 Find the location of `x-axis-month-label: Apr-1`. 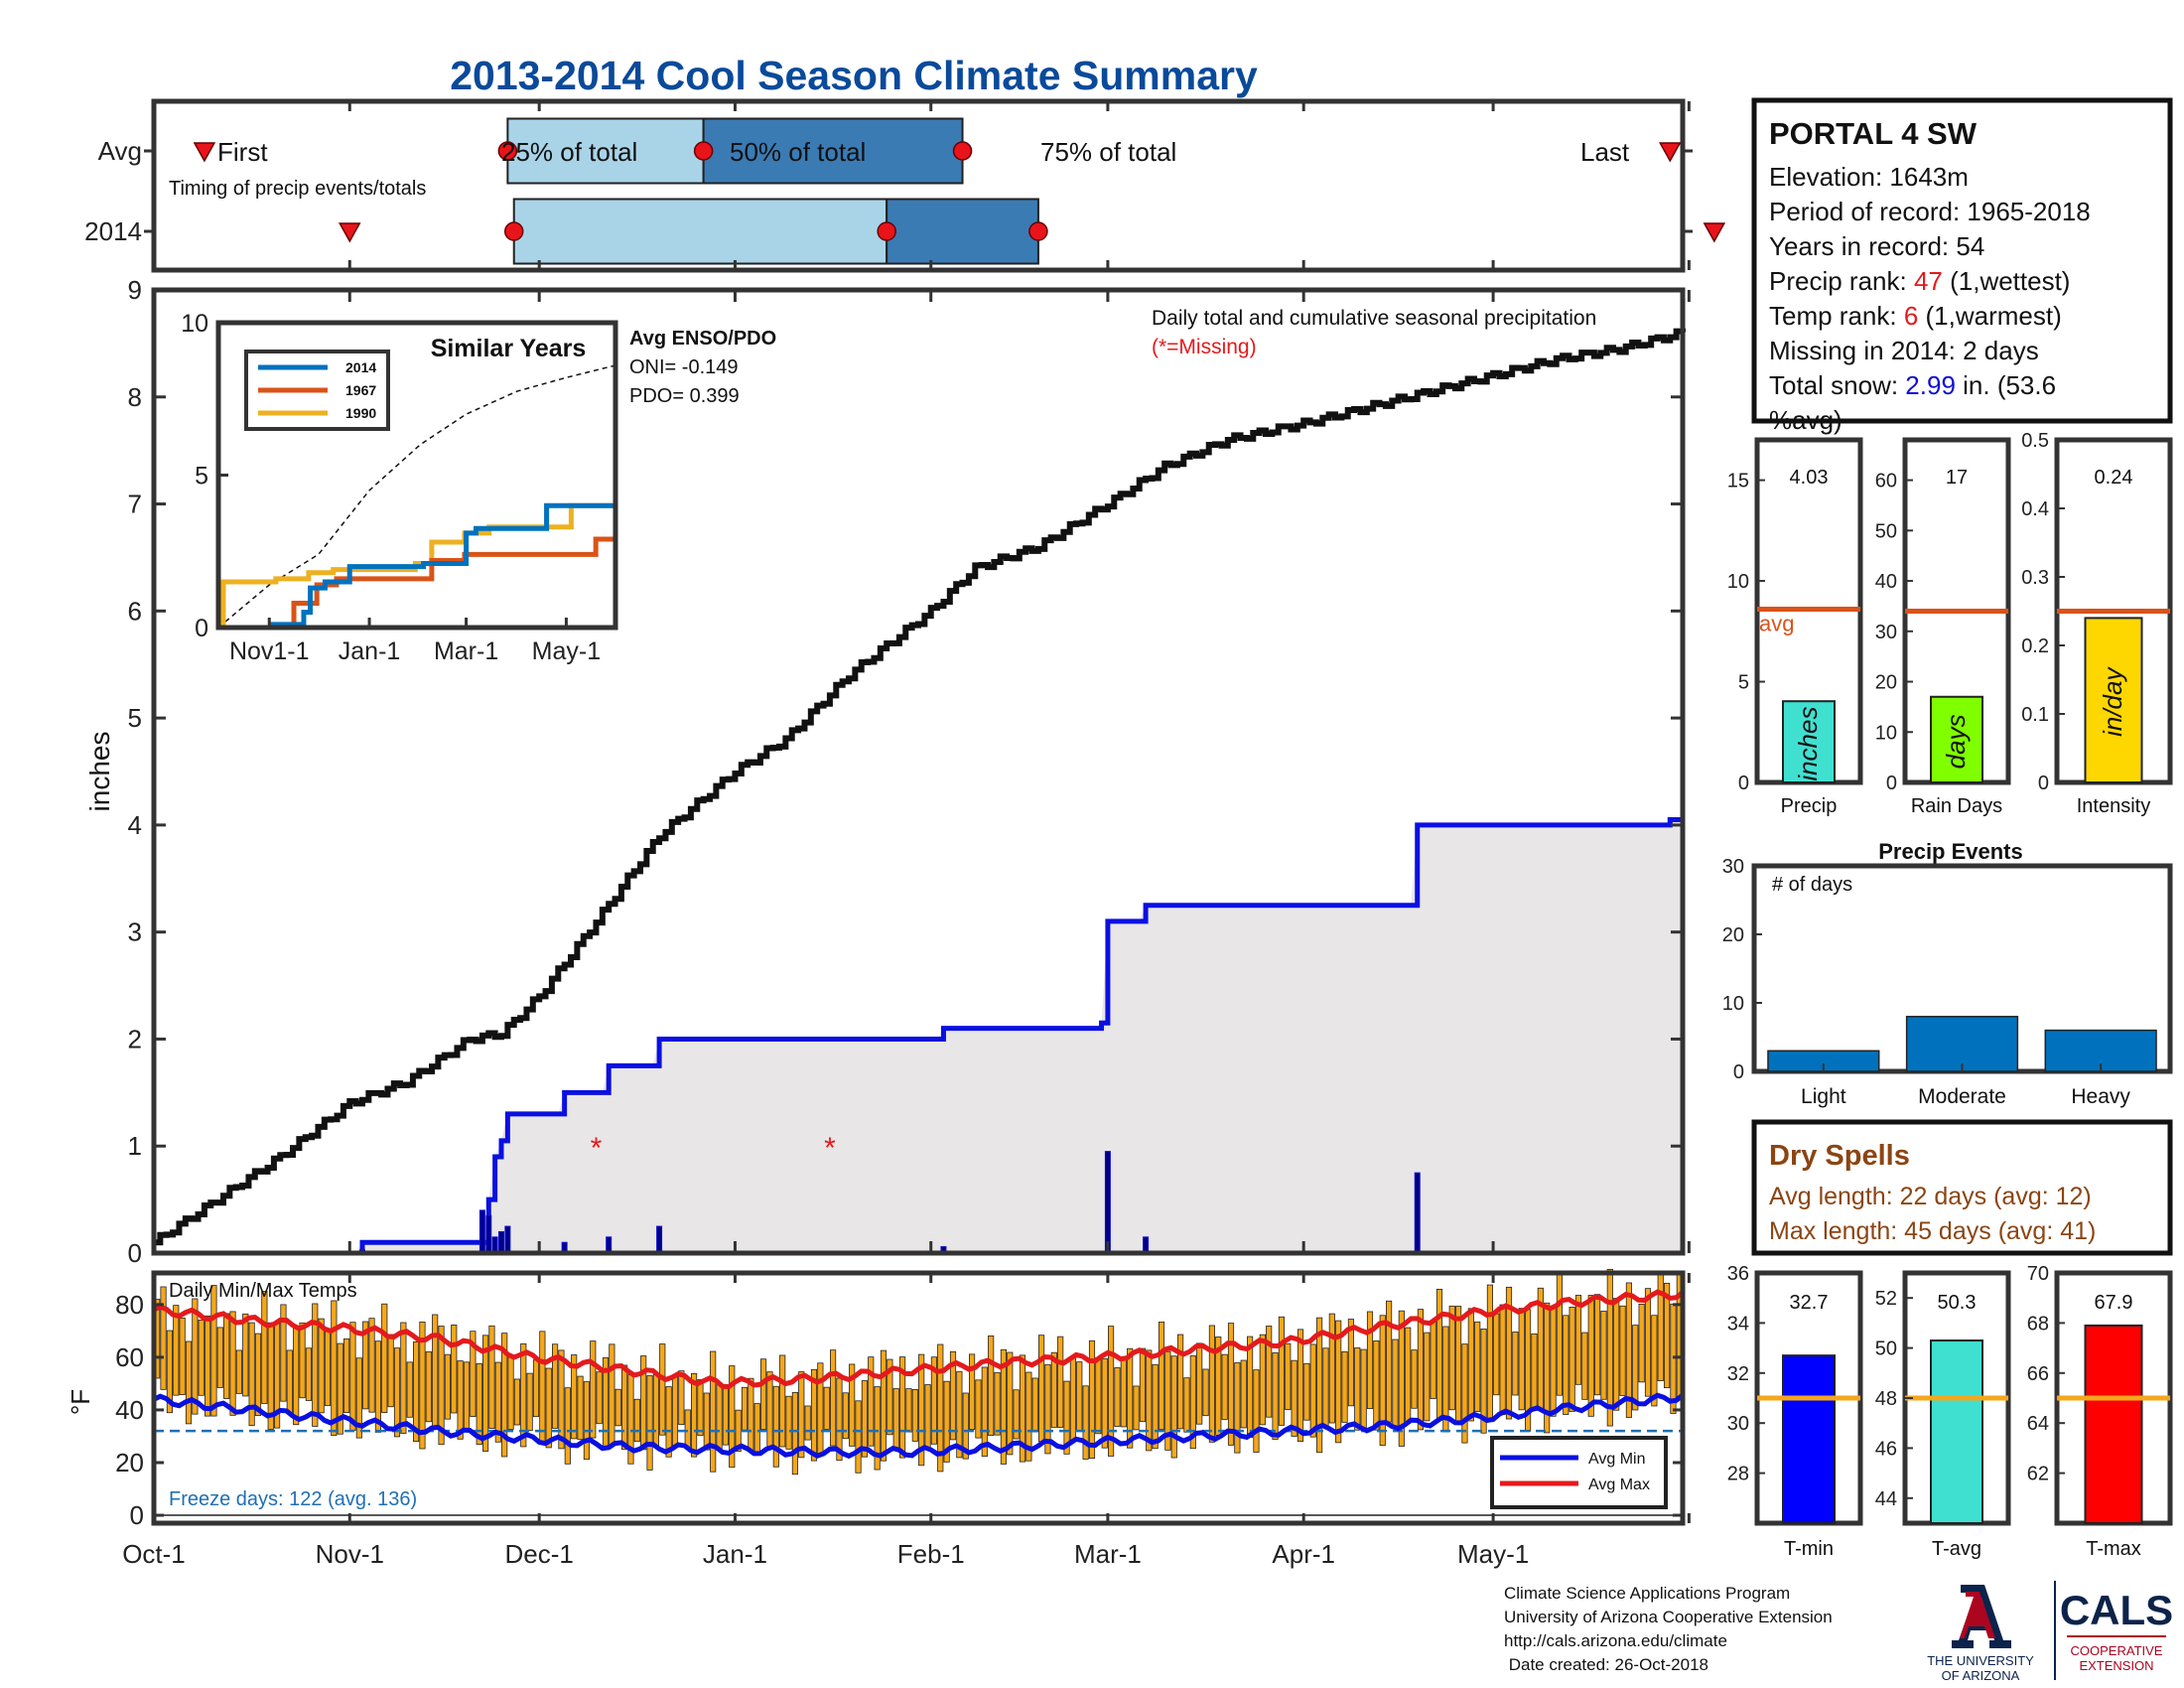

x-axis-month-label: Apr-1 is located at coordinates (1303, 1554).